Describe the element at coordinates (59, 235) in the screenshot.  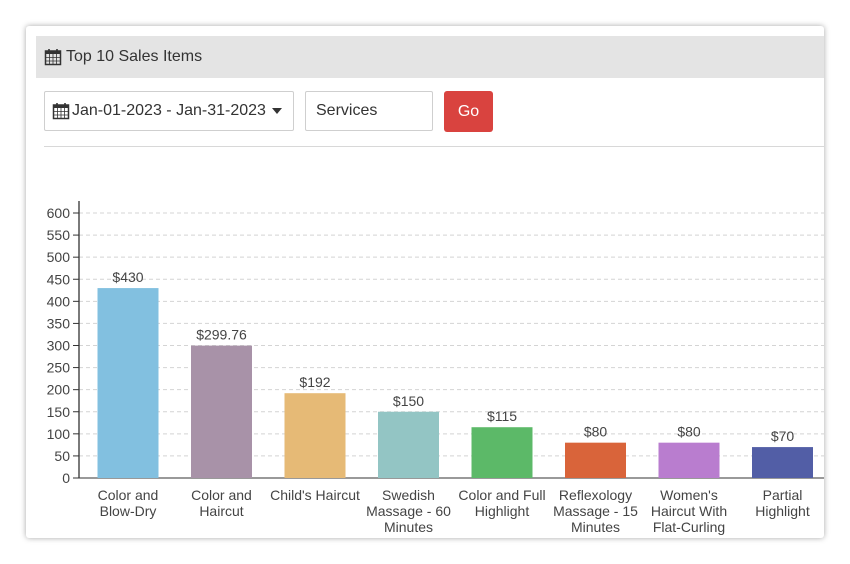
I see `y-tick-label: 550` at that location.